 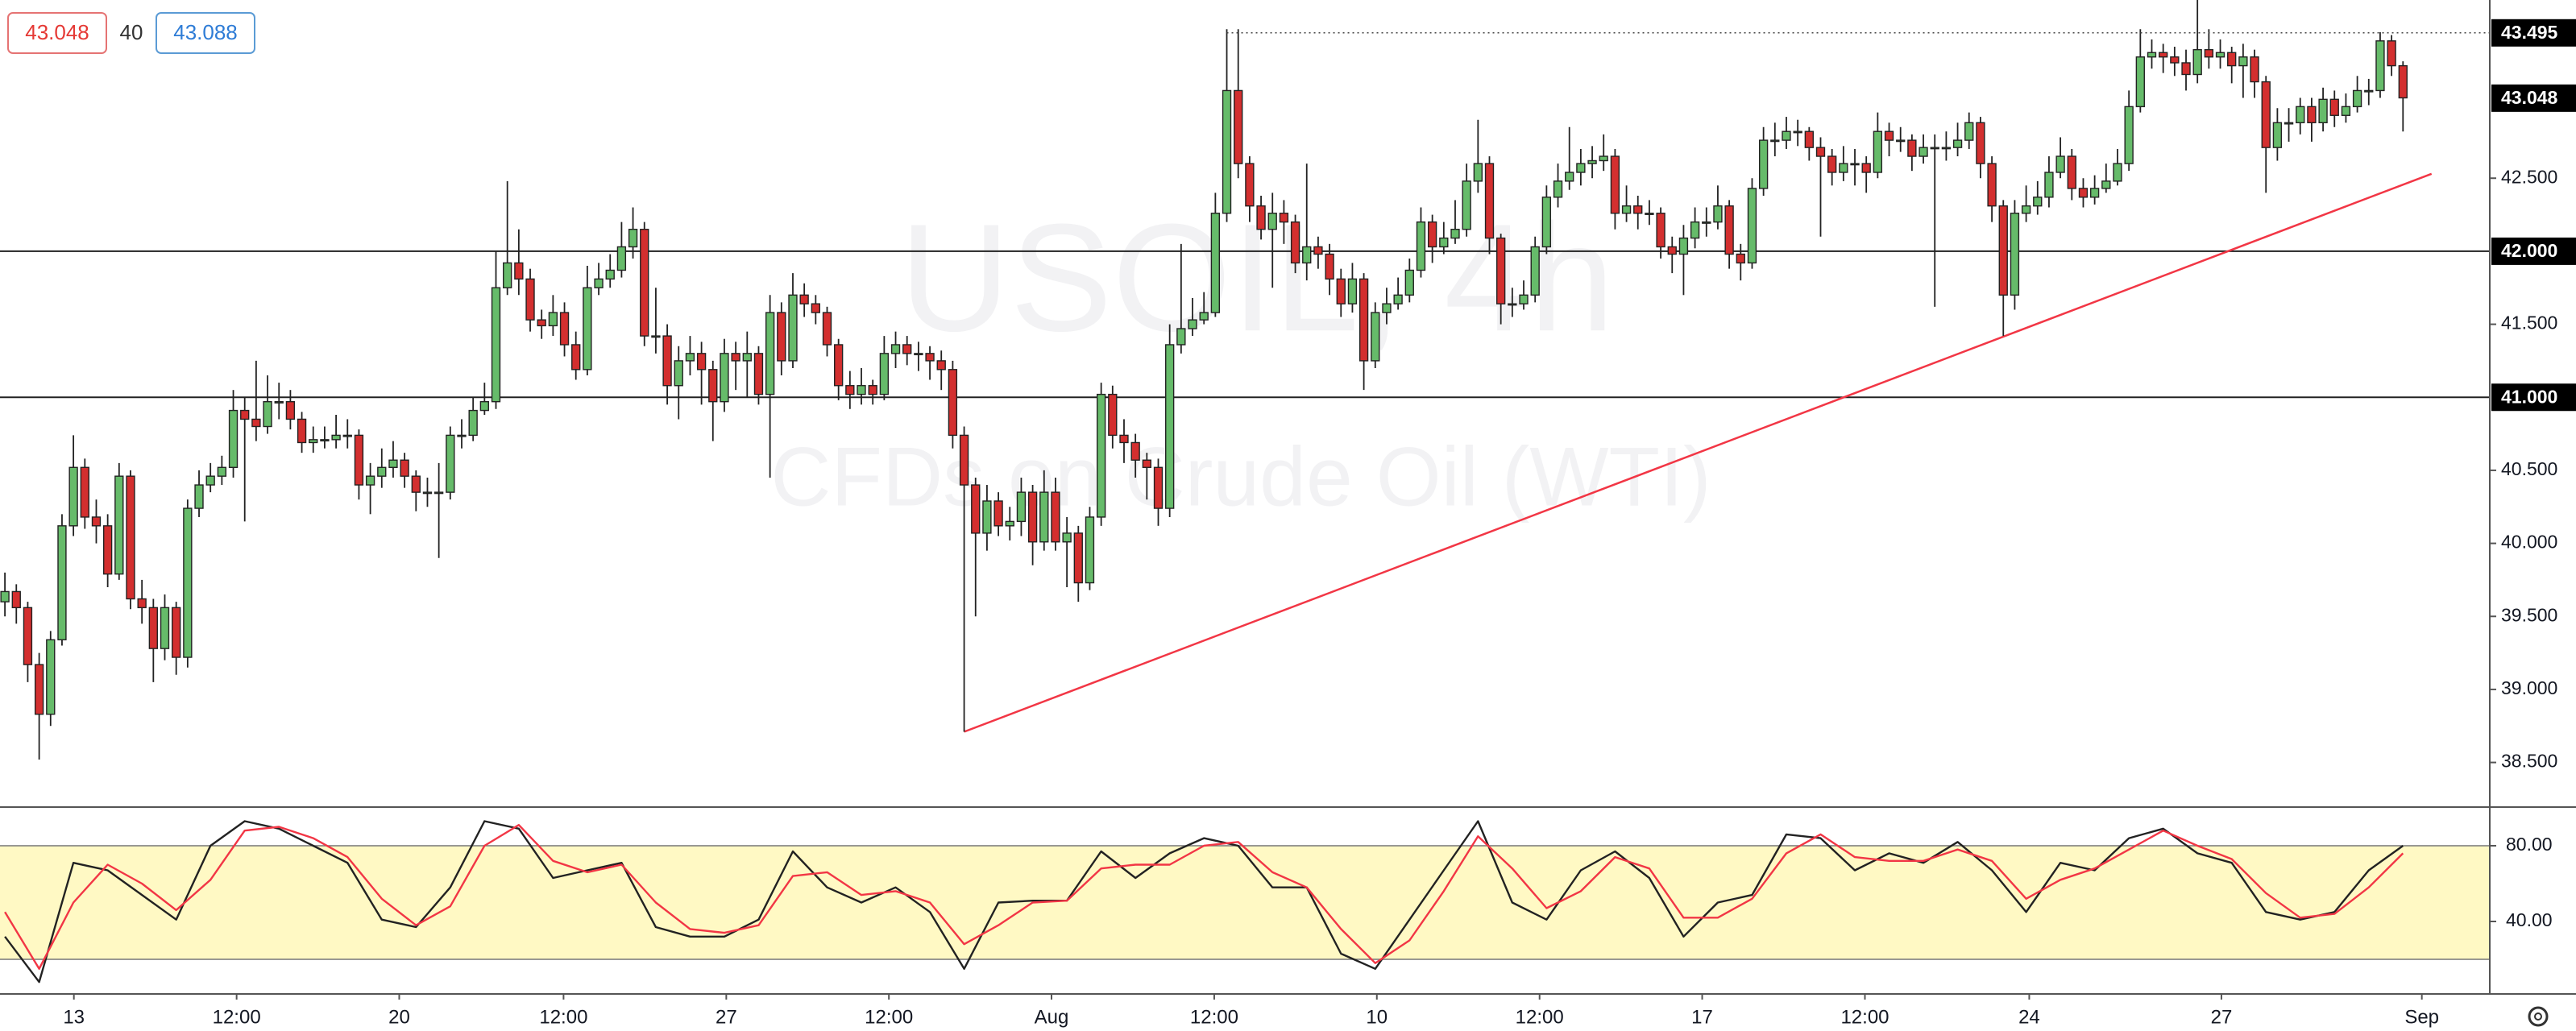 I want to click on x-tick-label: 24, so click(x=2029, y=1017).